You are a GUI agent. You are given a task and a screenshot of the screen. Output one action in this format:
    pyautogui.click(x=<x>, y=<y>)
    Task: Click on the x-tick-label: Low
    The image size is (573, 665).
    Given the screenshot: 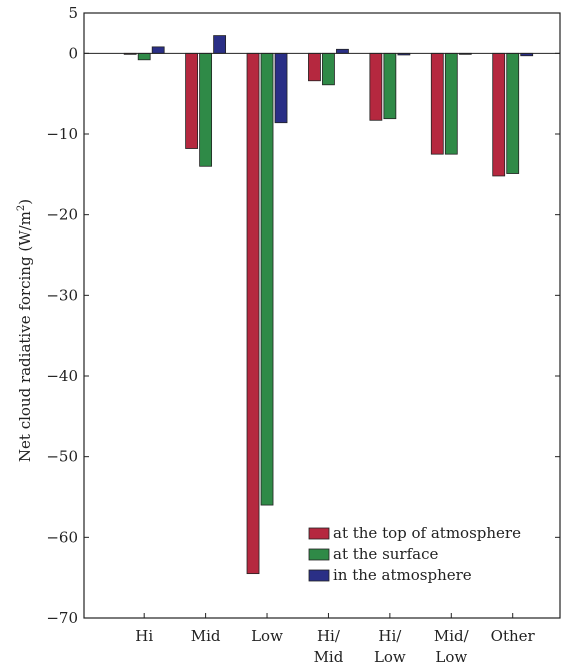 What is the action you would take?
    pyautogui.click(x=267, y=636)
    